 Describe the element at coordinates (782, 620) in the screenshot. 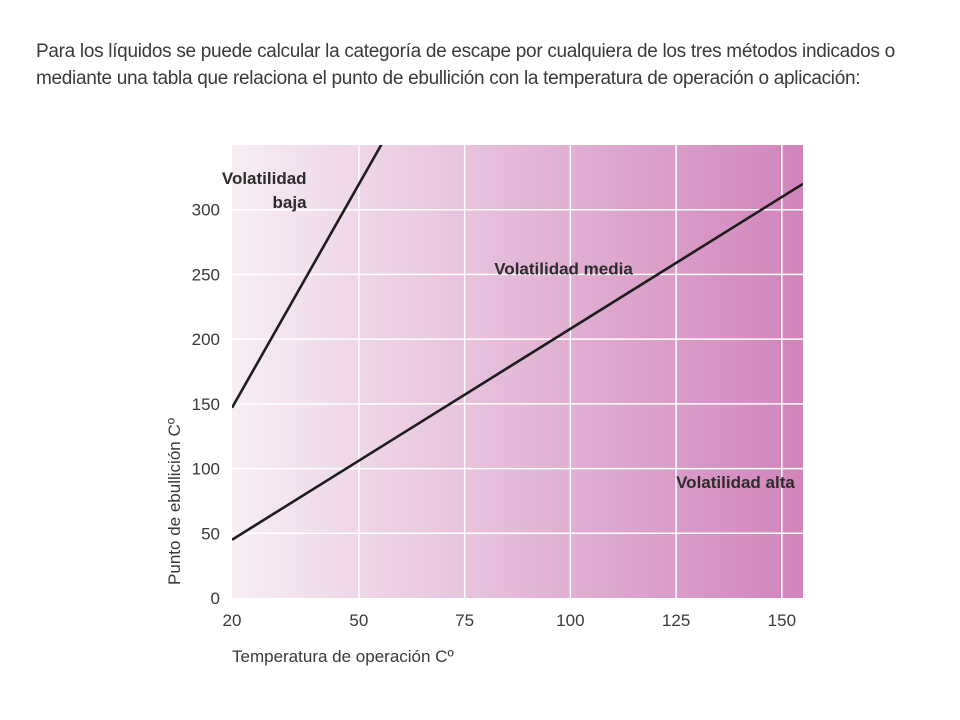

I see `x-tick-label-150: 150` at that location.